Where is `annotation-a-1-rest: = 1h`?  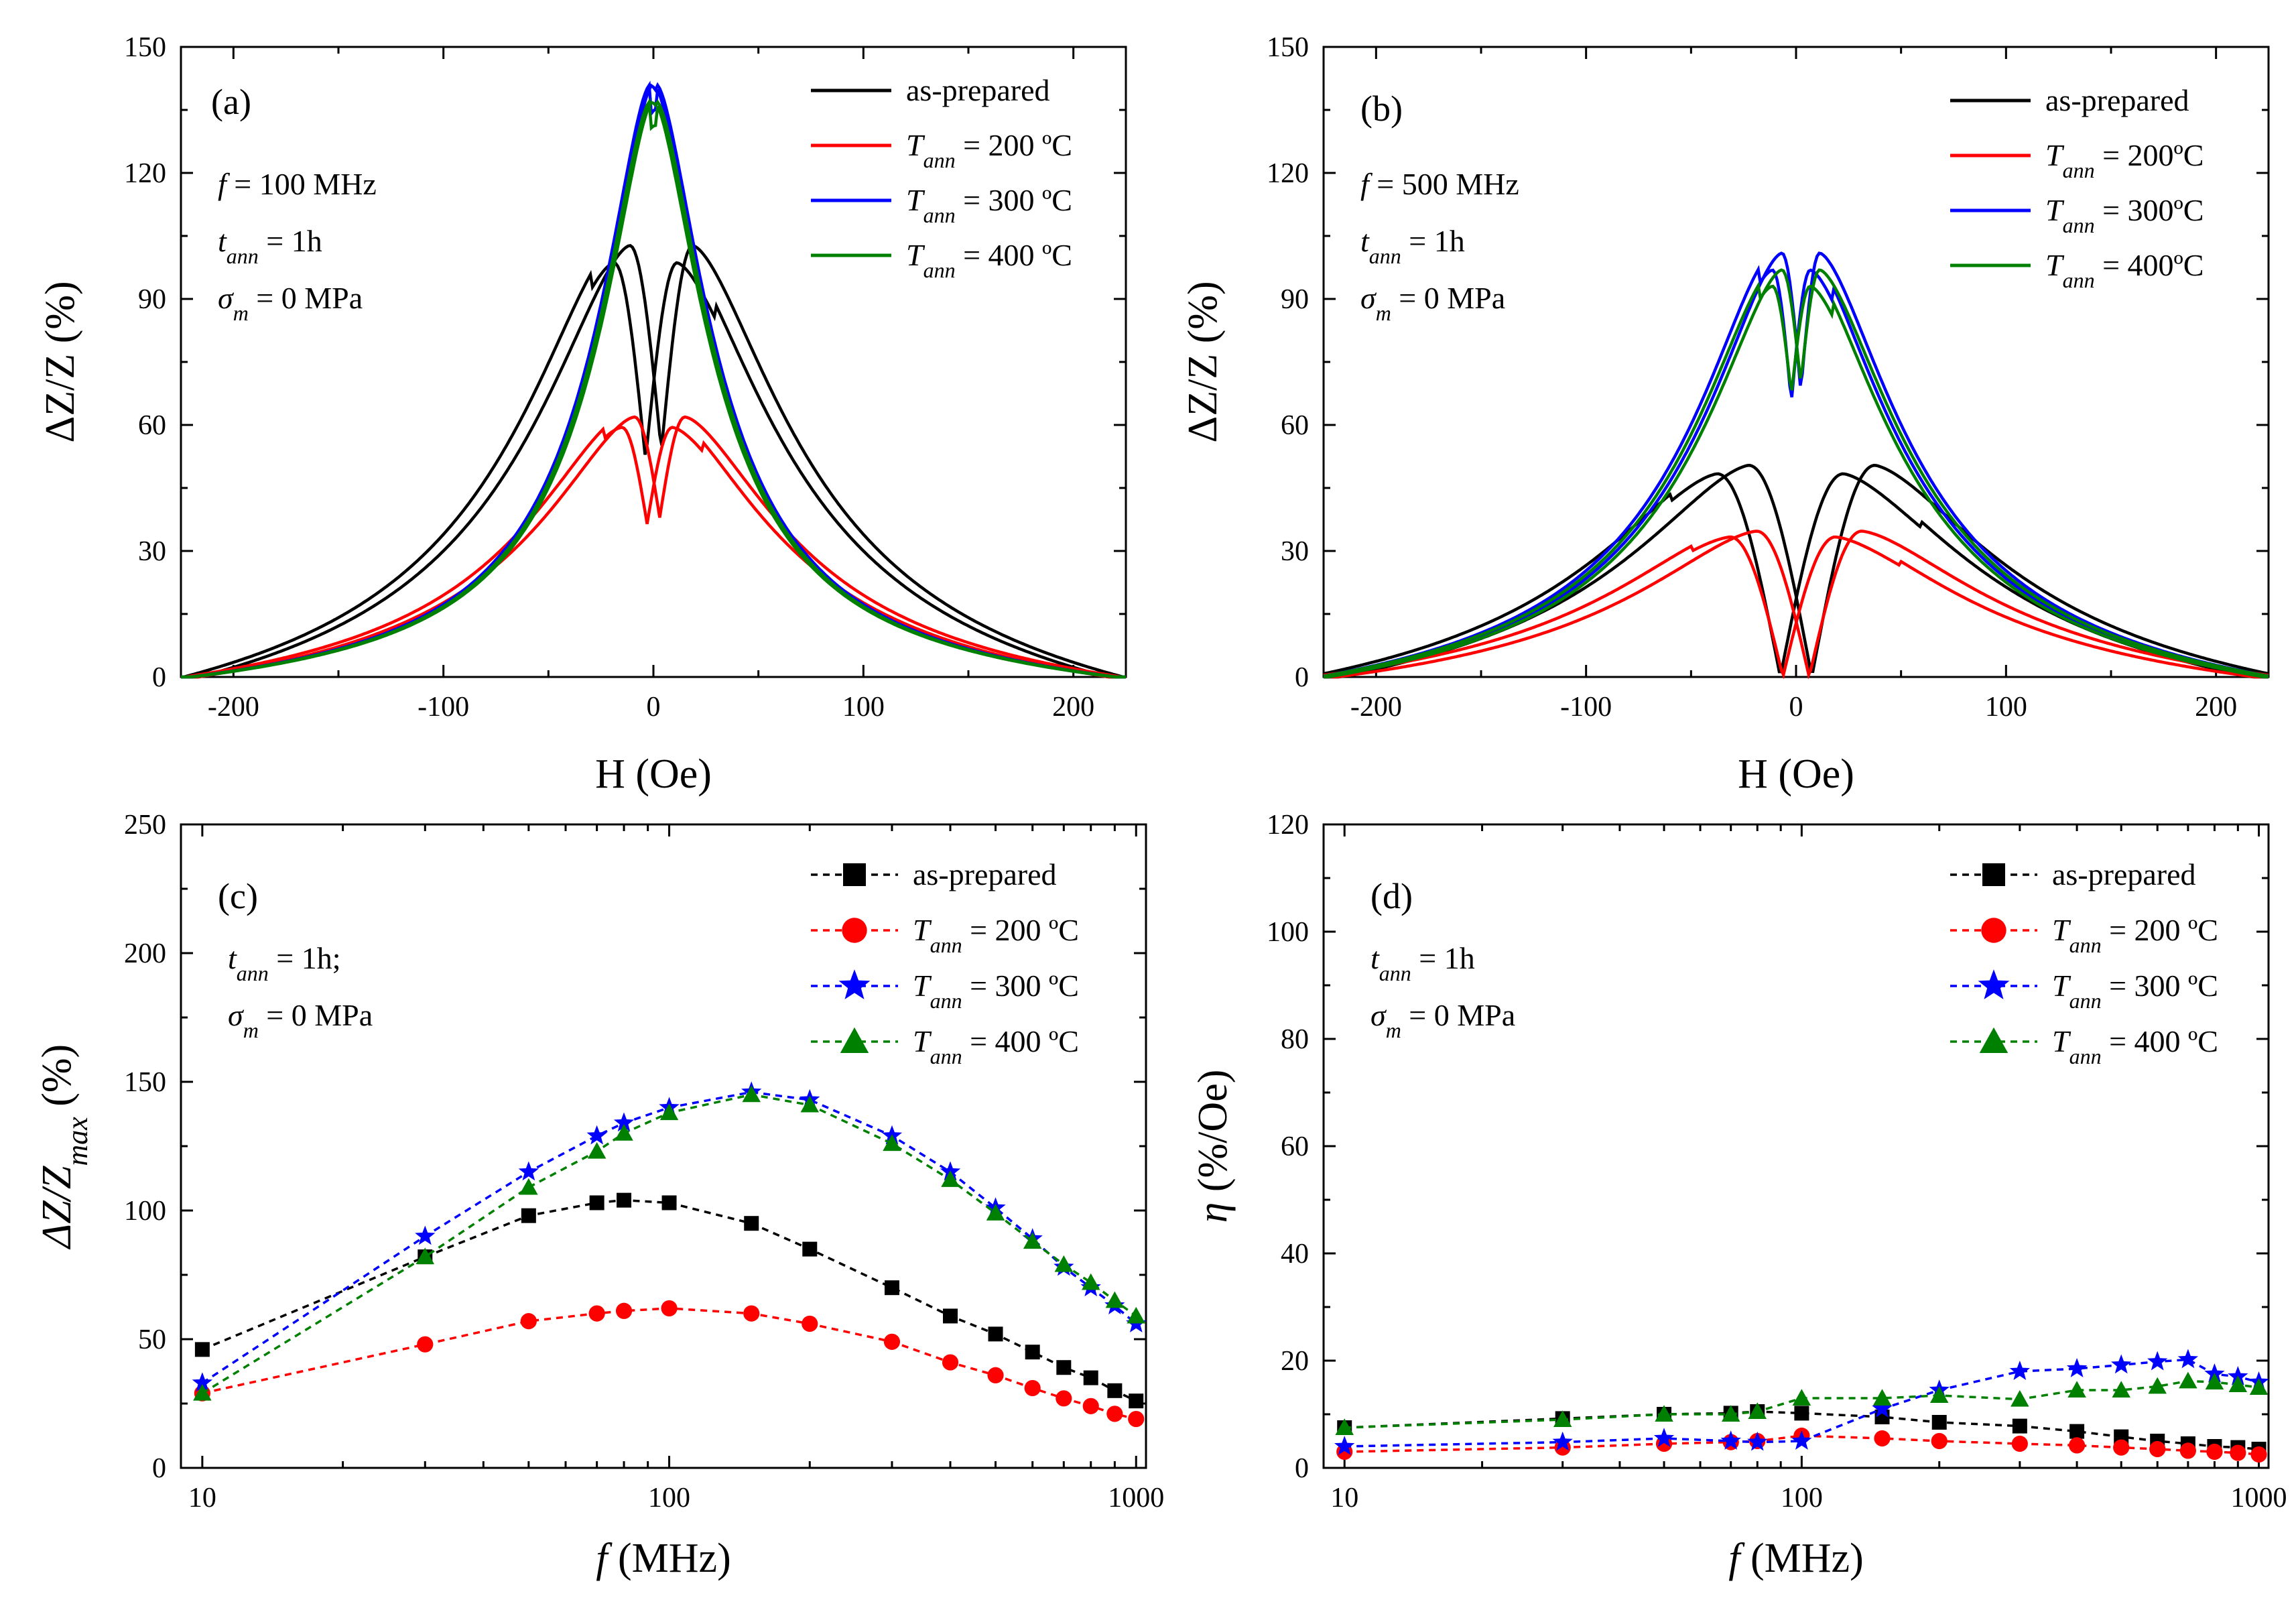 annotation-a-1-rest: = 1h is located at coordinates (290, 241).